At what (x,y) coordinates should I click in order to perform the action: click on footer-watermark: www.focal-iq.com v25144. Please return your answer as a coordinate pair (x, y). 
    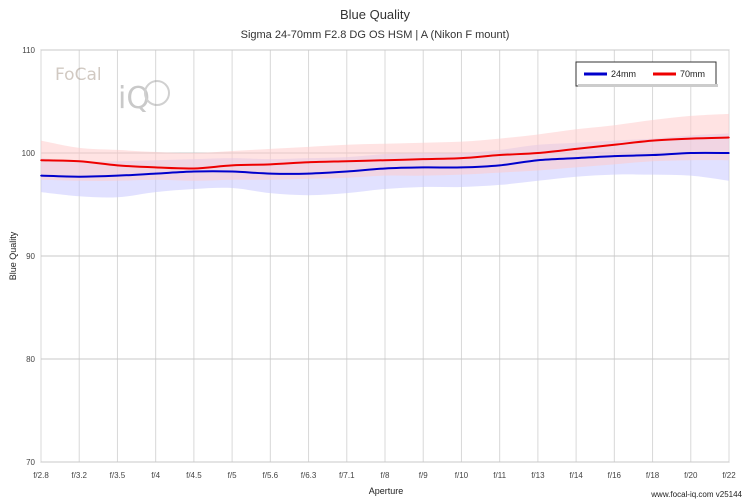
    Looking at the image, I should click on (696, 494).